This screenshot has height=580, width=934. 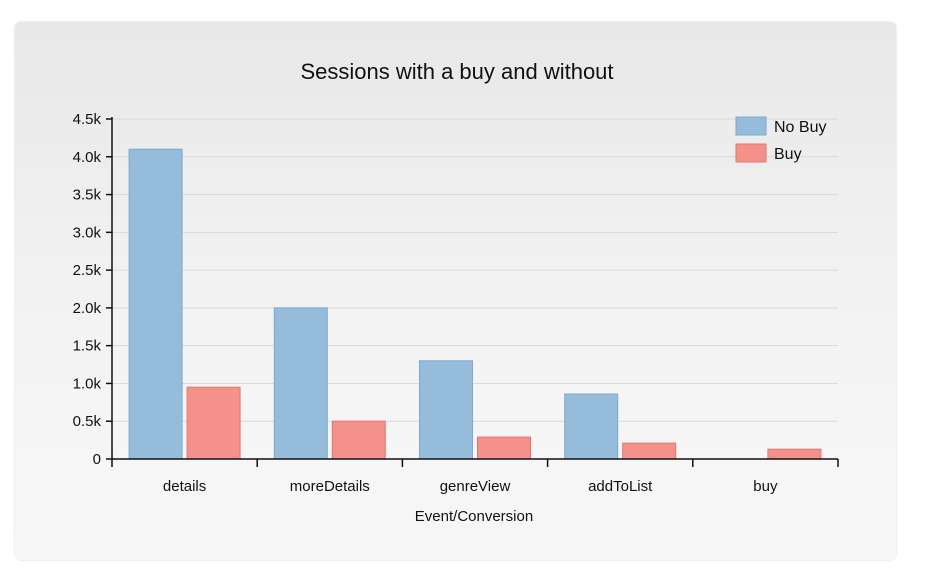 What do you see at coordinates (87, 270) in the screenshot?
I see `y-tick-label: 2.5k` at bounding box center [87, 270].